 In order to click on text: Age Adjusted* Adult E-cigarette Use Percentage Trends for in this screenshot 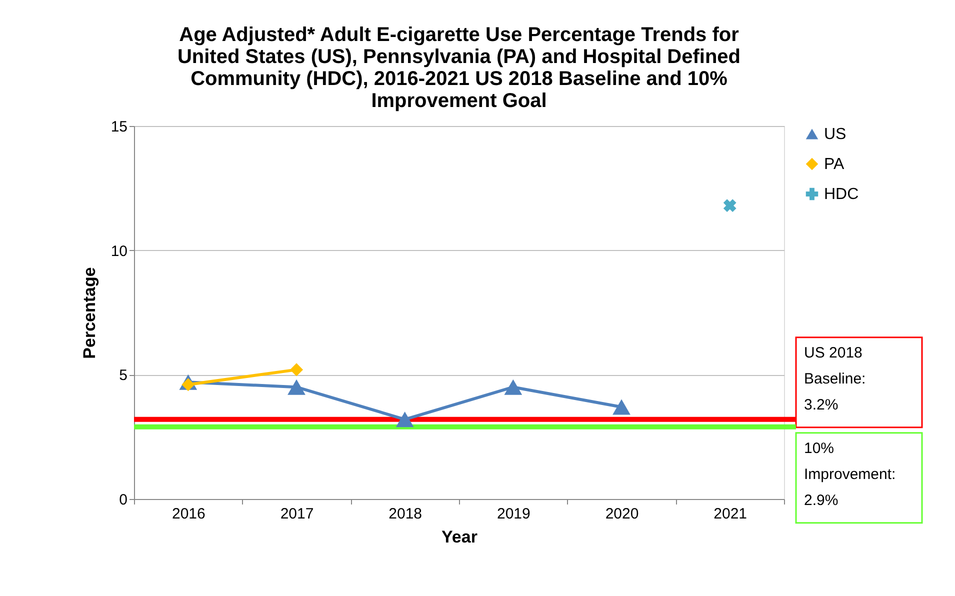, I will do `click(459, 35)`.